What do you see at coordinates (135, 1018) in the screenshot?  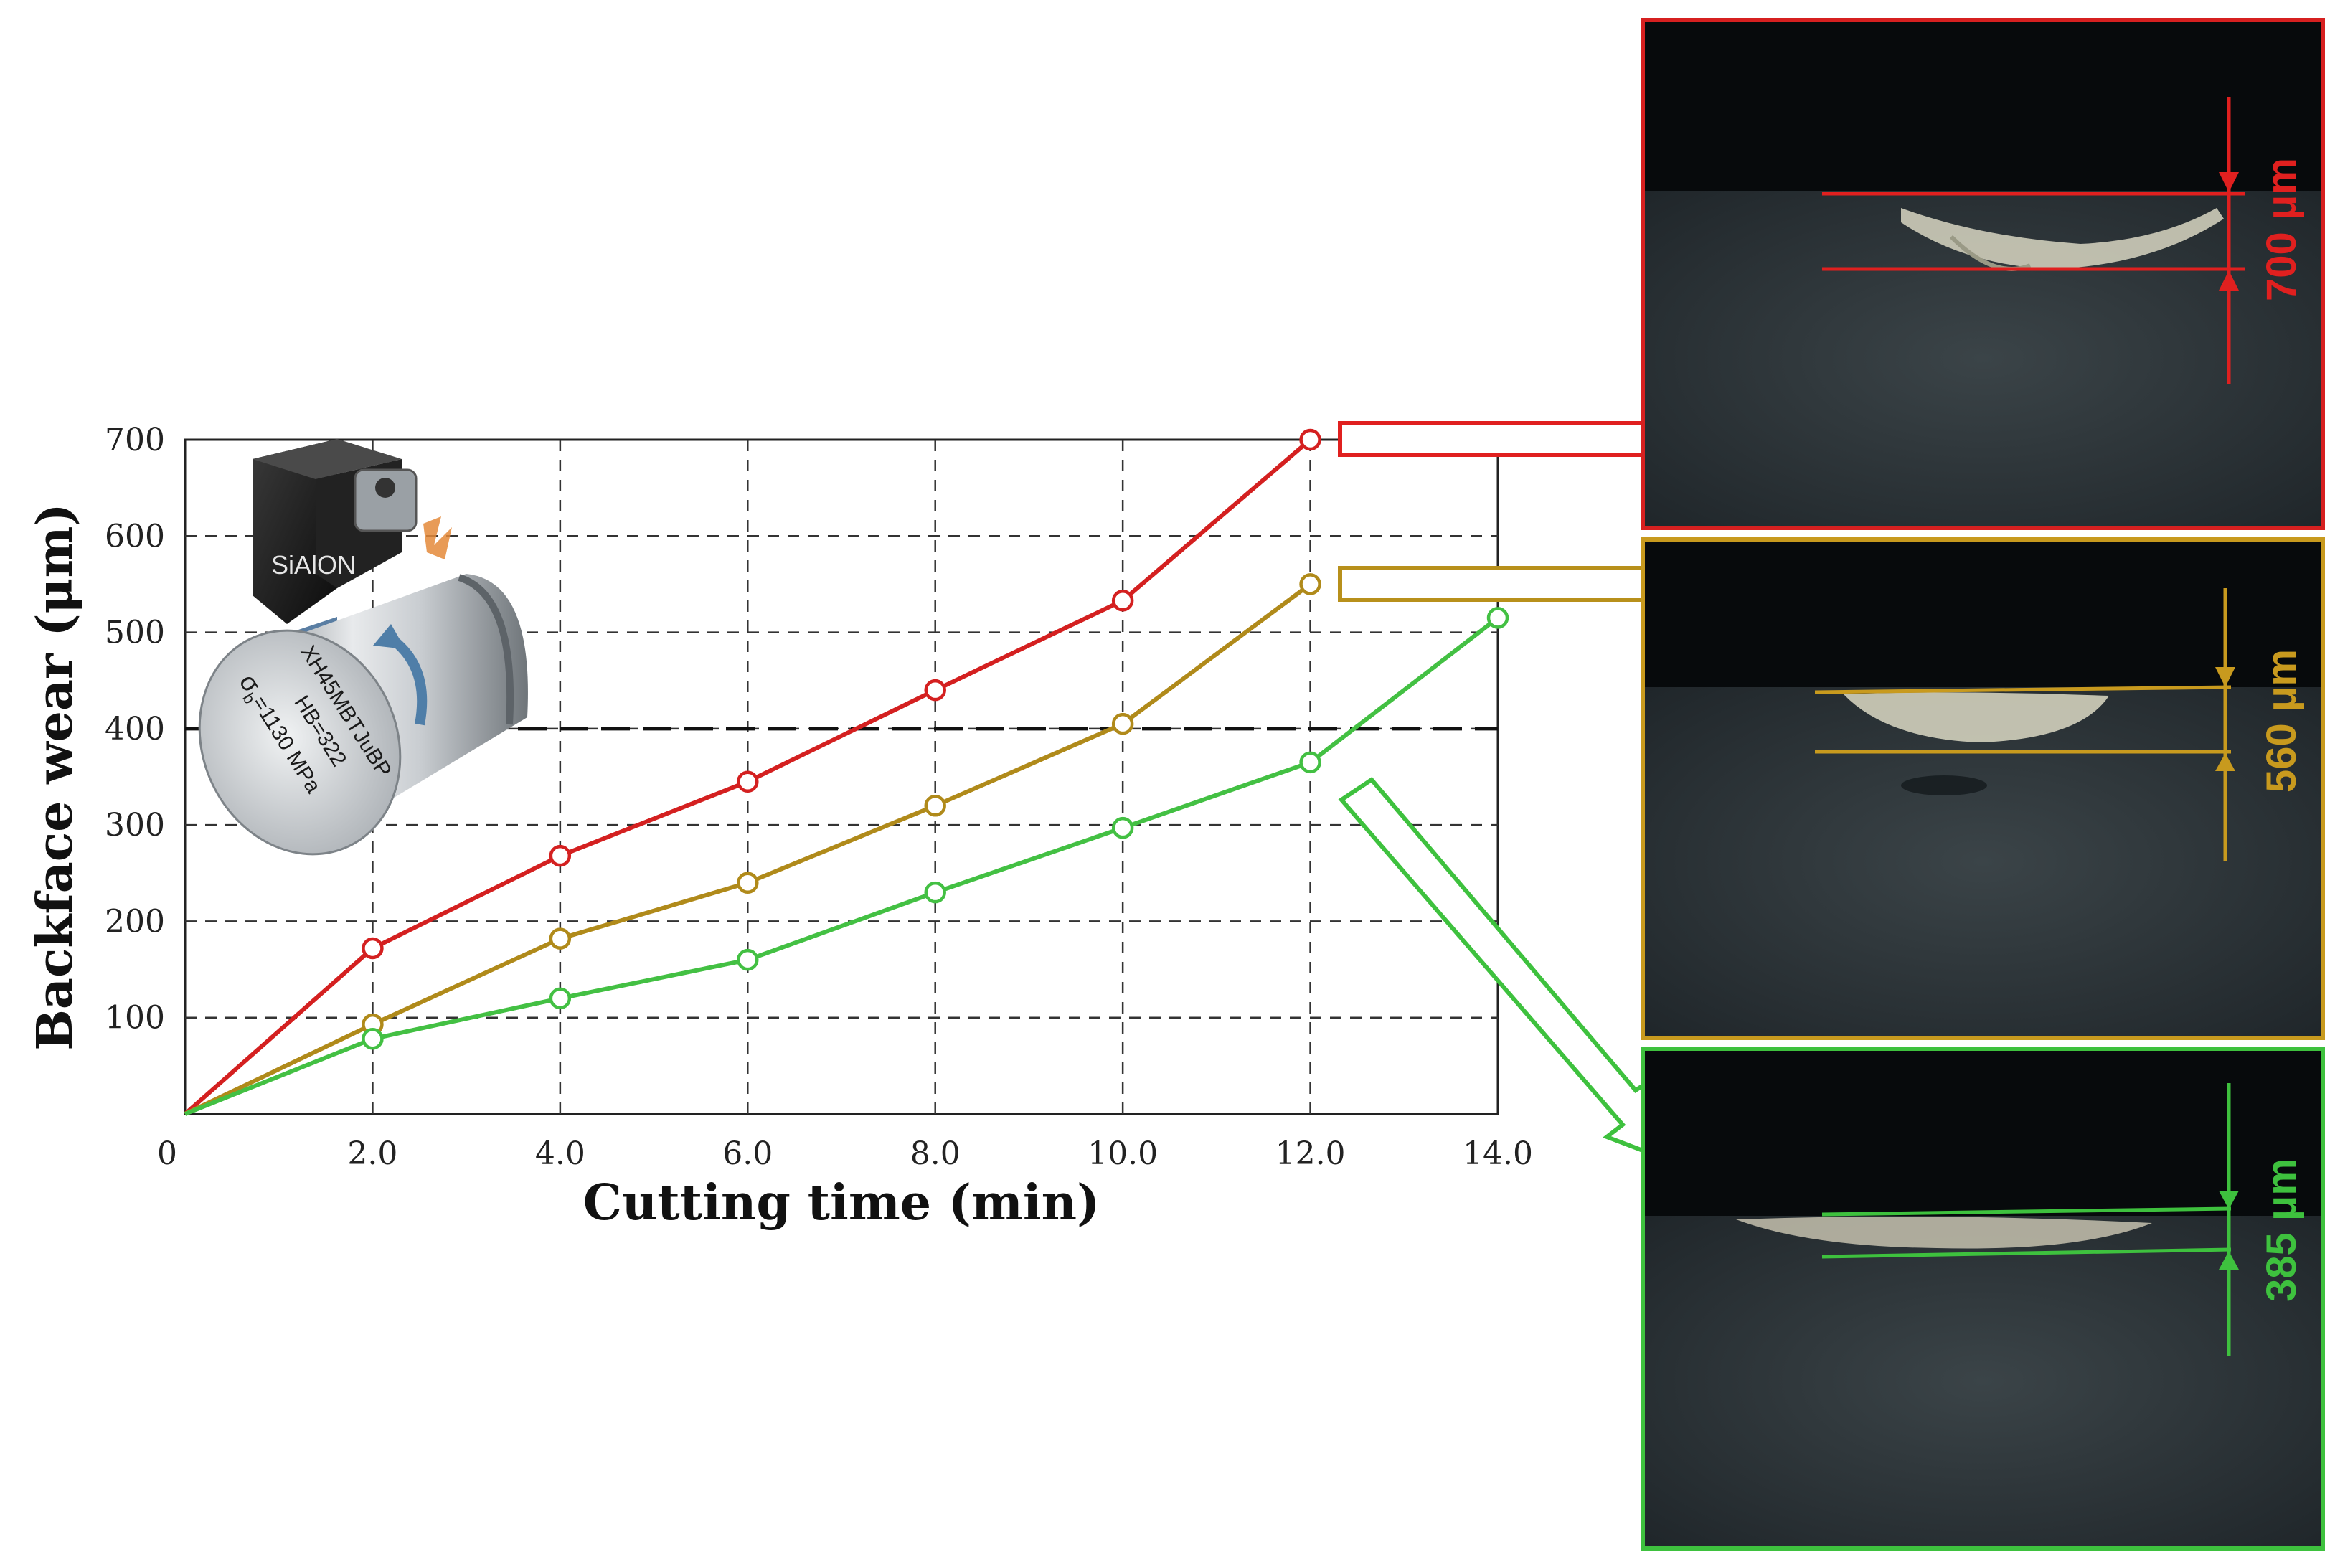 I see `y-tick-label: 100` at bounding box center [135, 1018].